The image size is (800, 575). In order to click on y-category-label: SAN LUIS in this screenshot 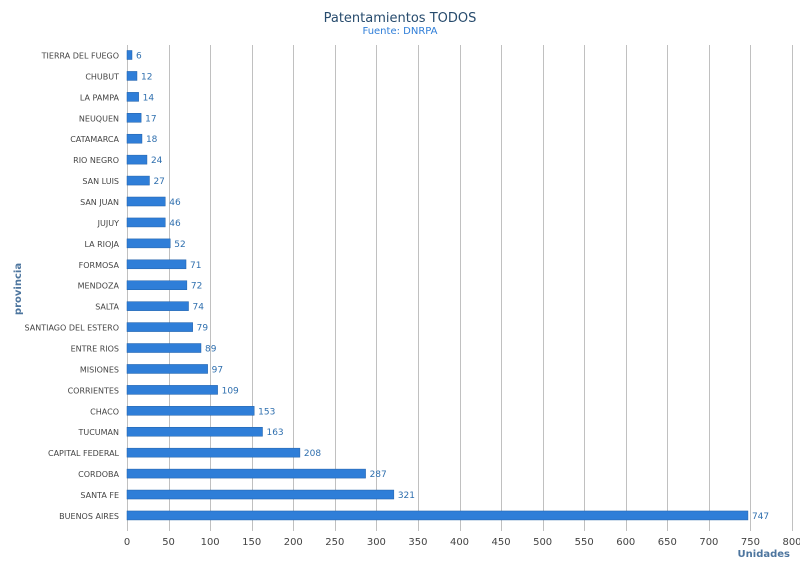, I will do `click(100, 181)`.